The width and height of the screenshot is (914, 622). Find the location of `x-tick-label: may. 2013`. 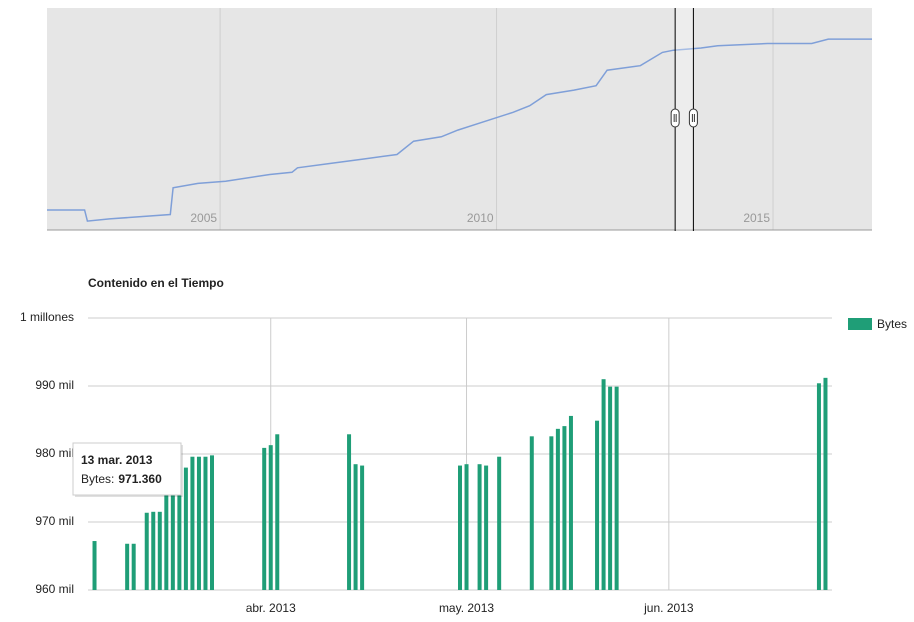

x-tick-label: may. 2013 is located at coordinates (466, 608).